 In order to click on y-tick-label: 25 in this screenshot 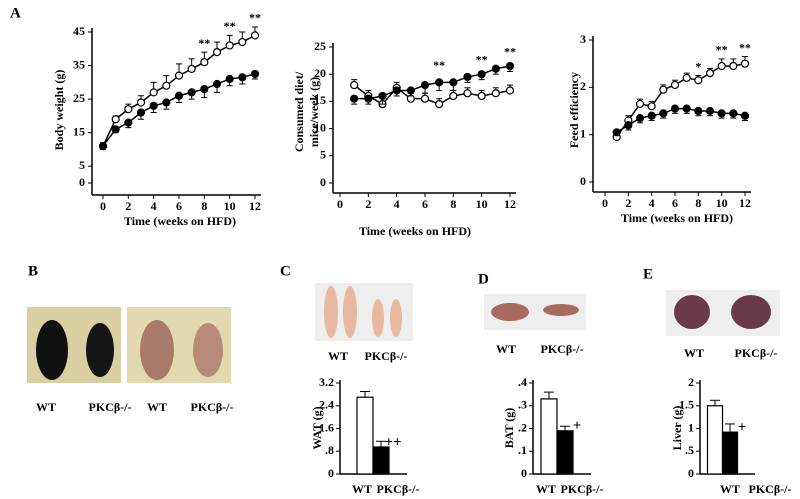, I will do `click(320, 46)`.